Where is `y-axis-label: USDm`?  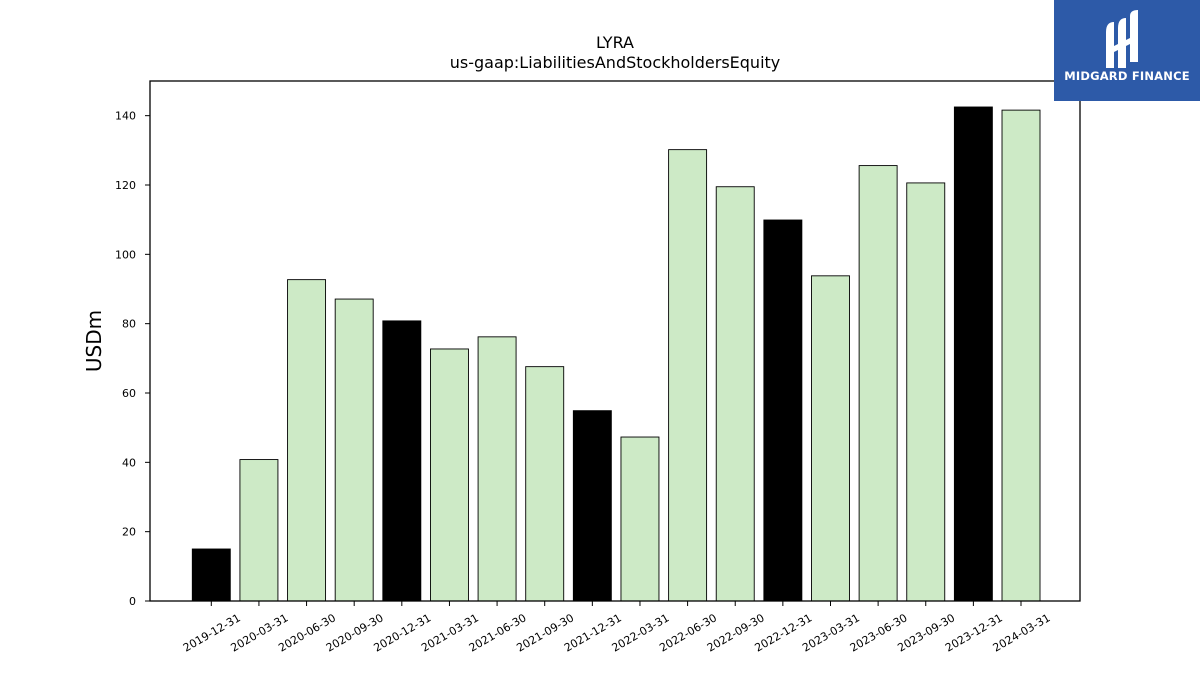
y-axis-label: USDm is located at coordinates (94, 341).